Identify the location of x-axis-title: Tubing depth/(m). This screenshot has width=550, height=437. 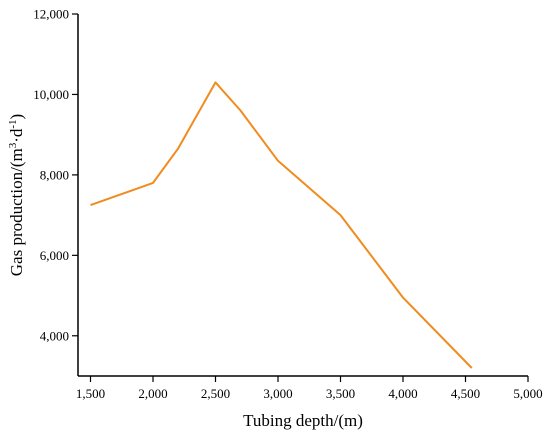
(303, 420).